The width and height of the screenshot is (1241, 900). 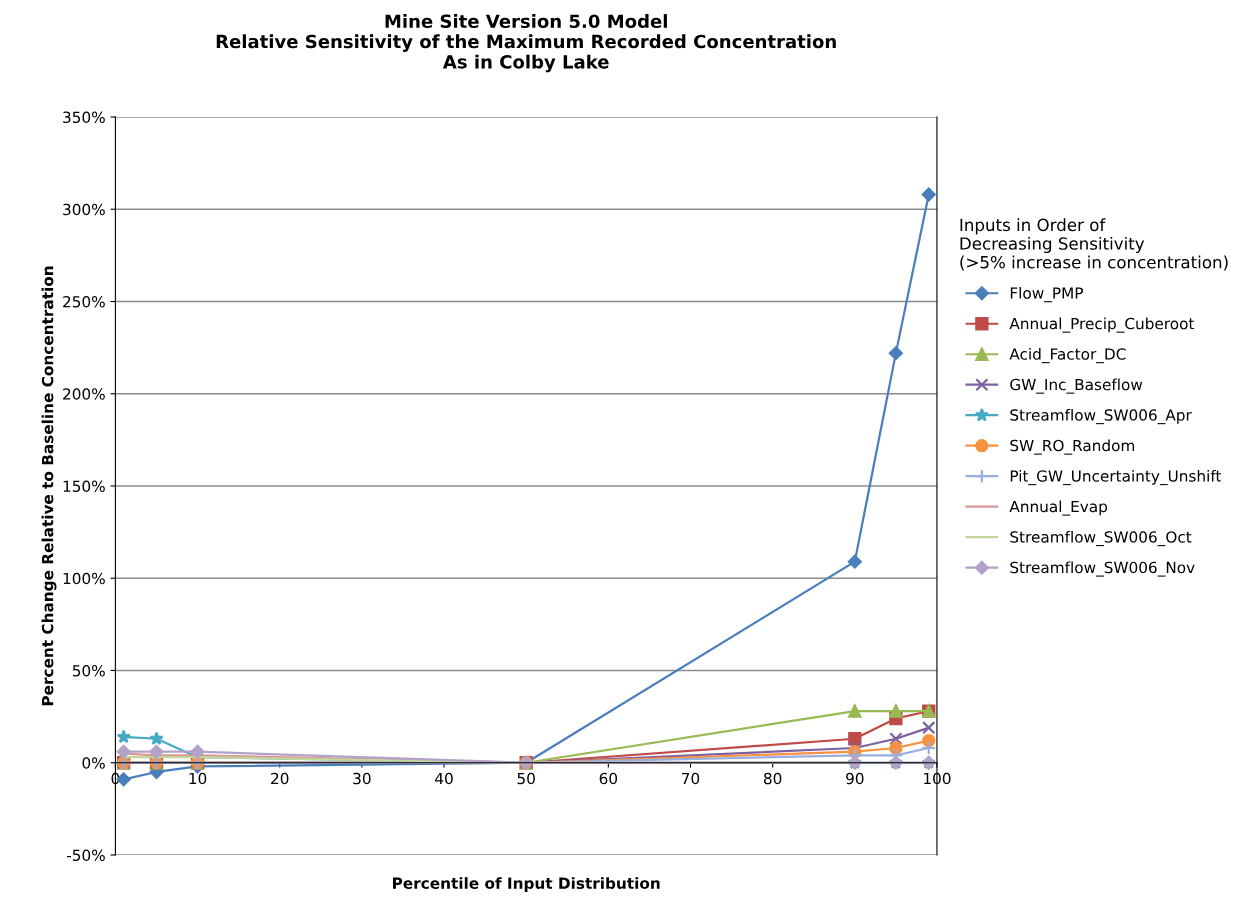 I want to click on legend-label: Streamflow_SW006_Apr, so click(x=1101, y=416).